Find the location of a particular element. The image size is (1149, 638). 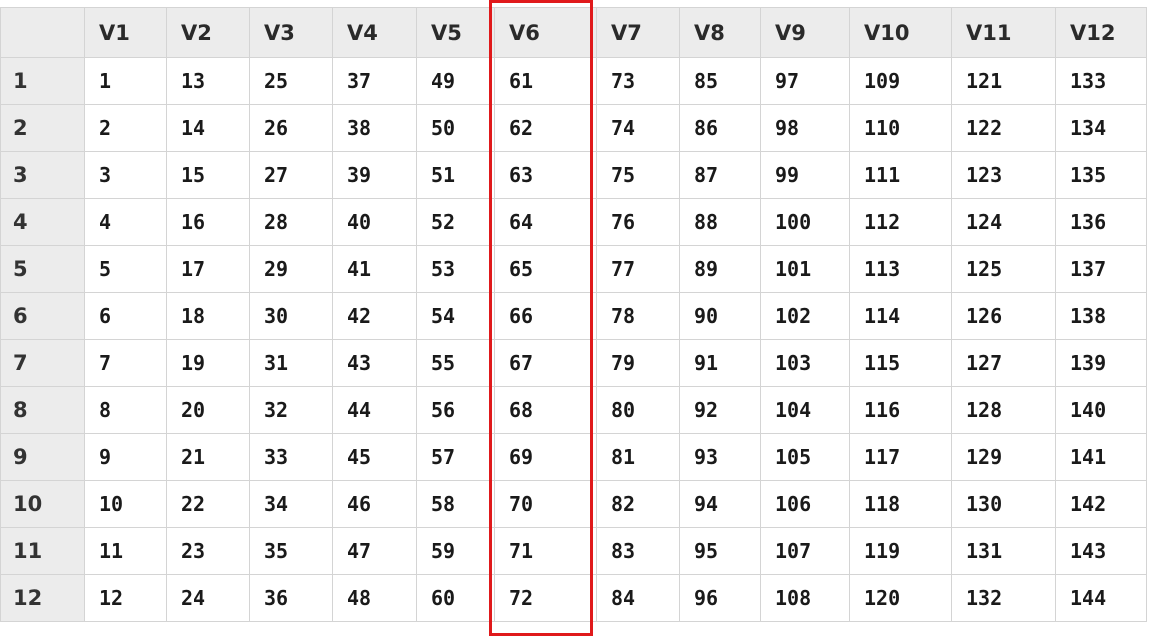

table-cell: 141 is located at coordinates (1101, 457).